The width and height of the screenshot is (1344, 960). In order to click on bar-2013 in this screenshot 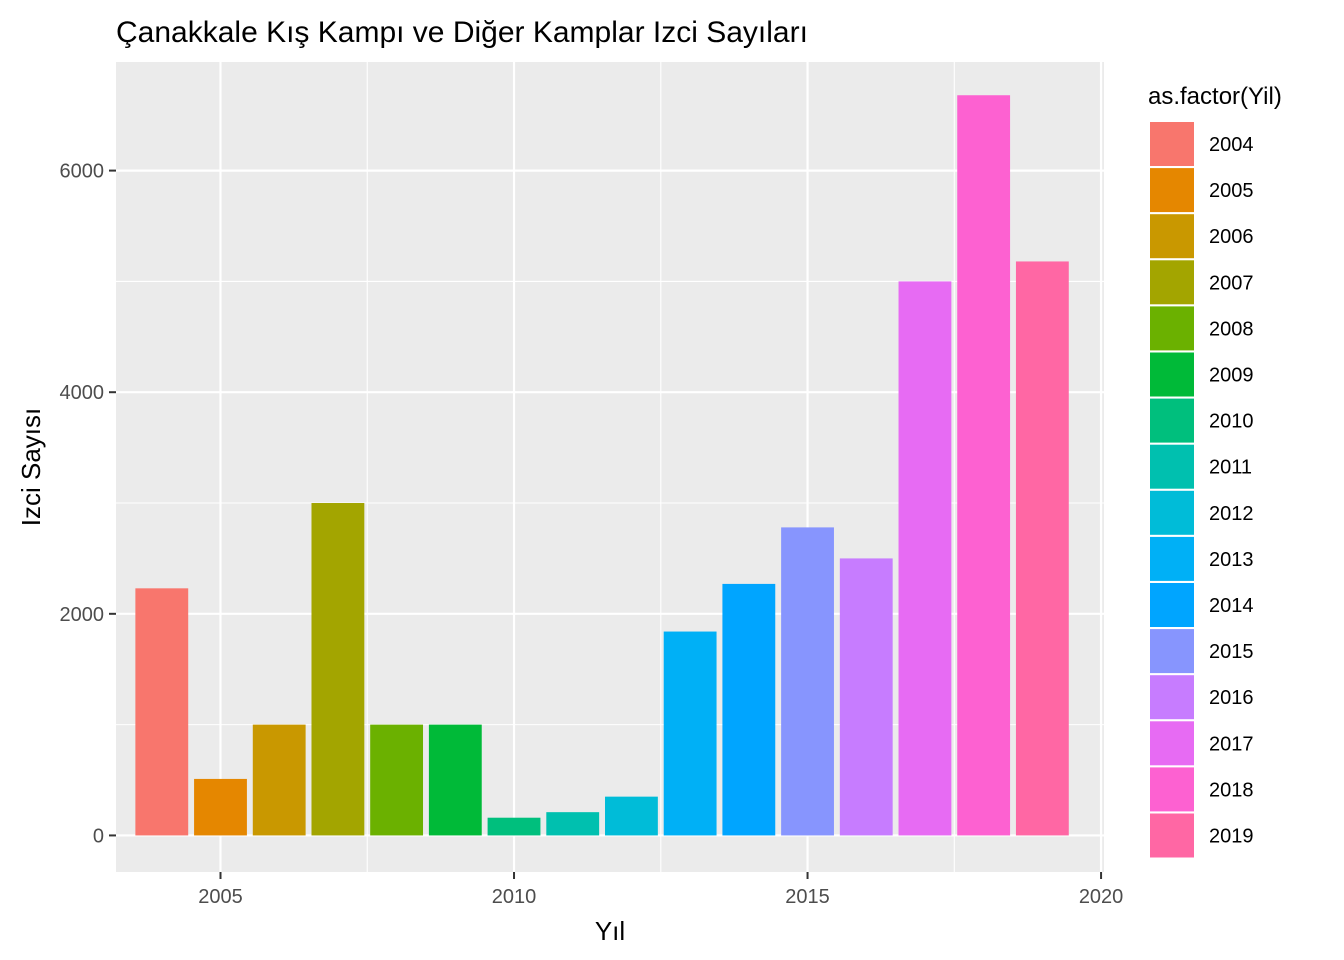, I will do `click(690, 733)`.